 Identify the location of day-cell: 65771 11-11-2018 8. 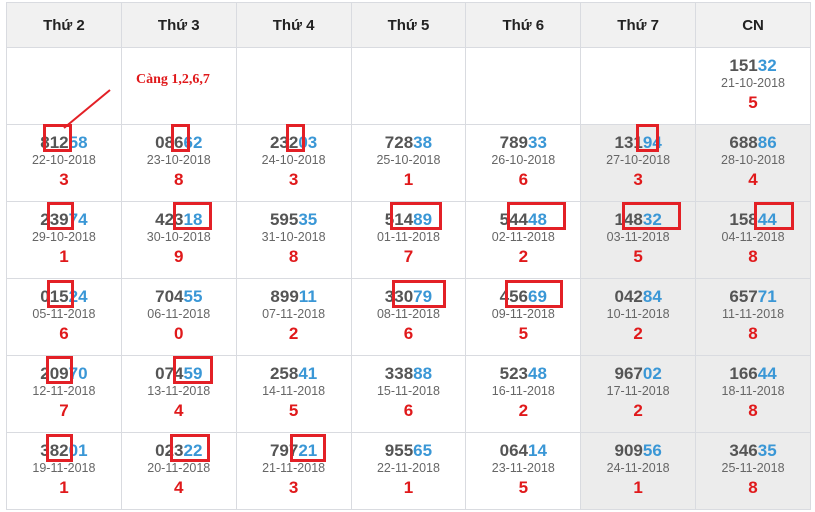
(753, 317).